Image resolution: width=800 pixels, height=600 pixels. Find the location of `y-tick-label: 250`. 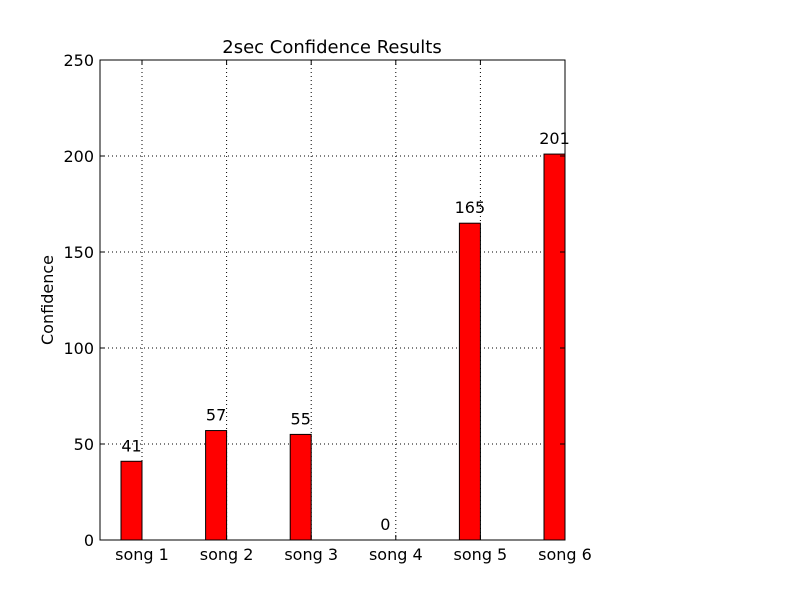

y-tick-label: 250 is located at coordinates (78, 60).